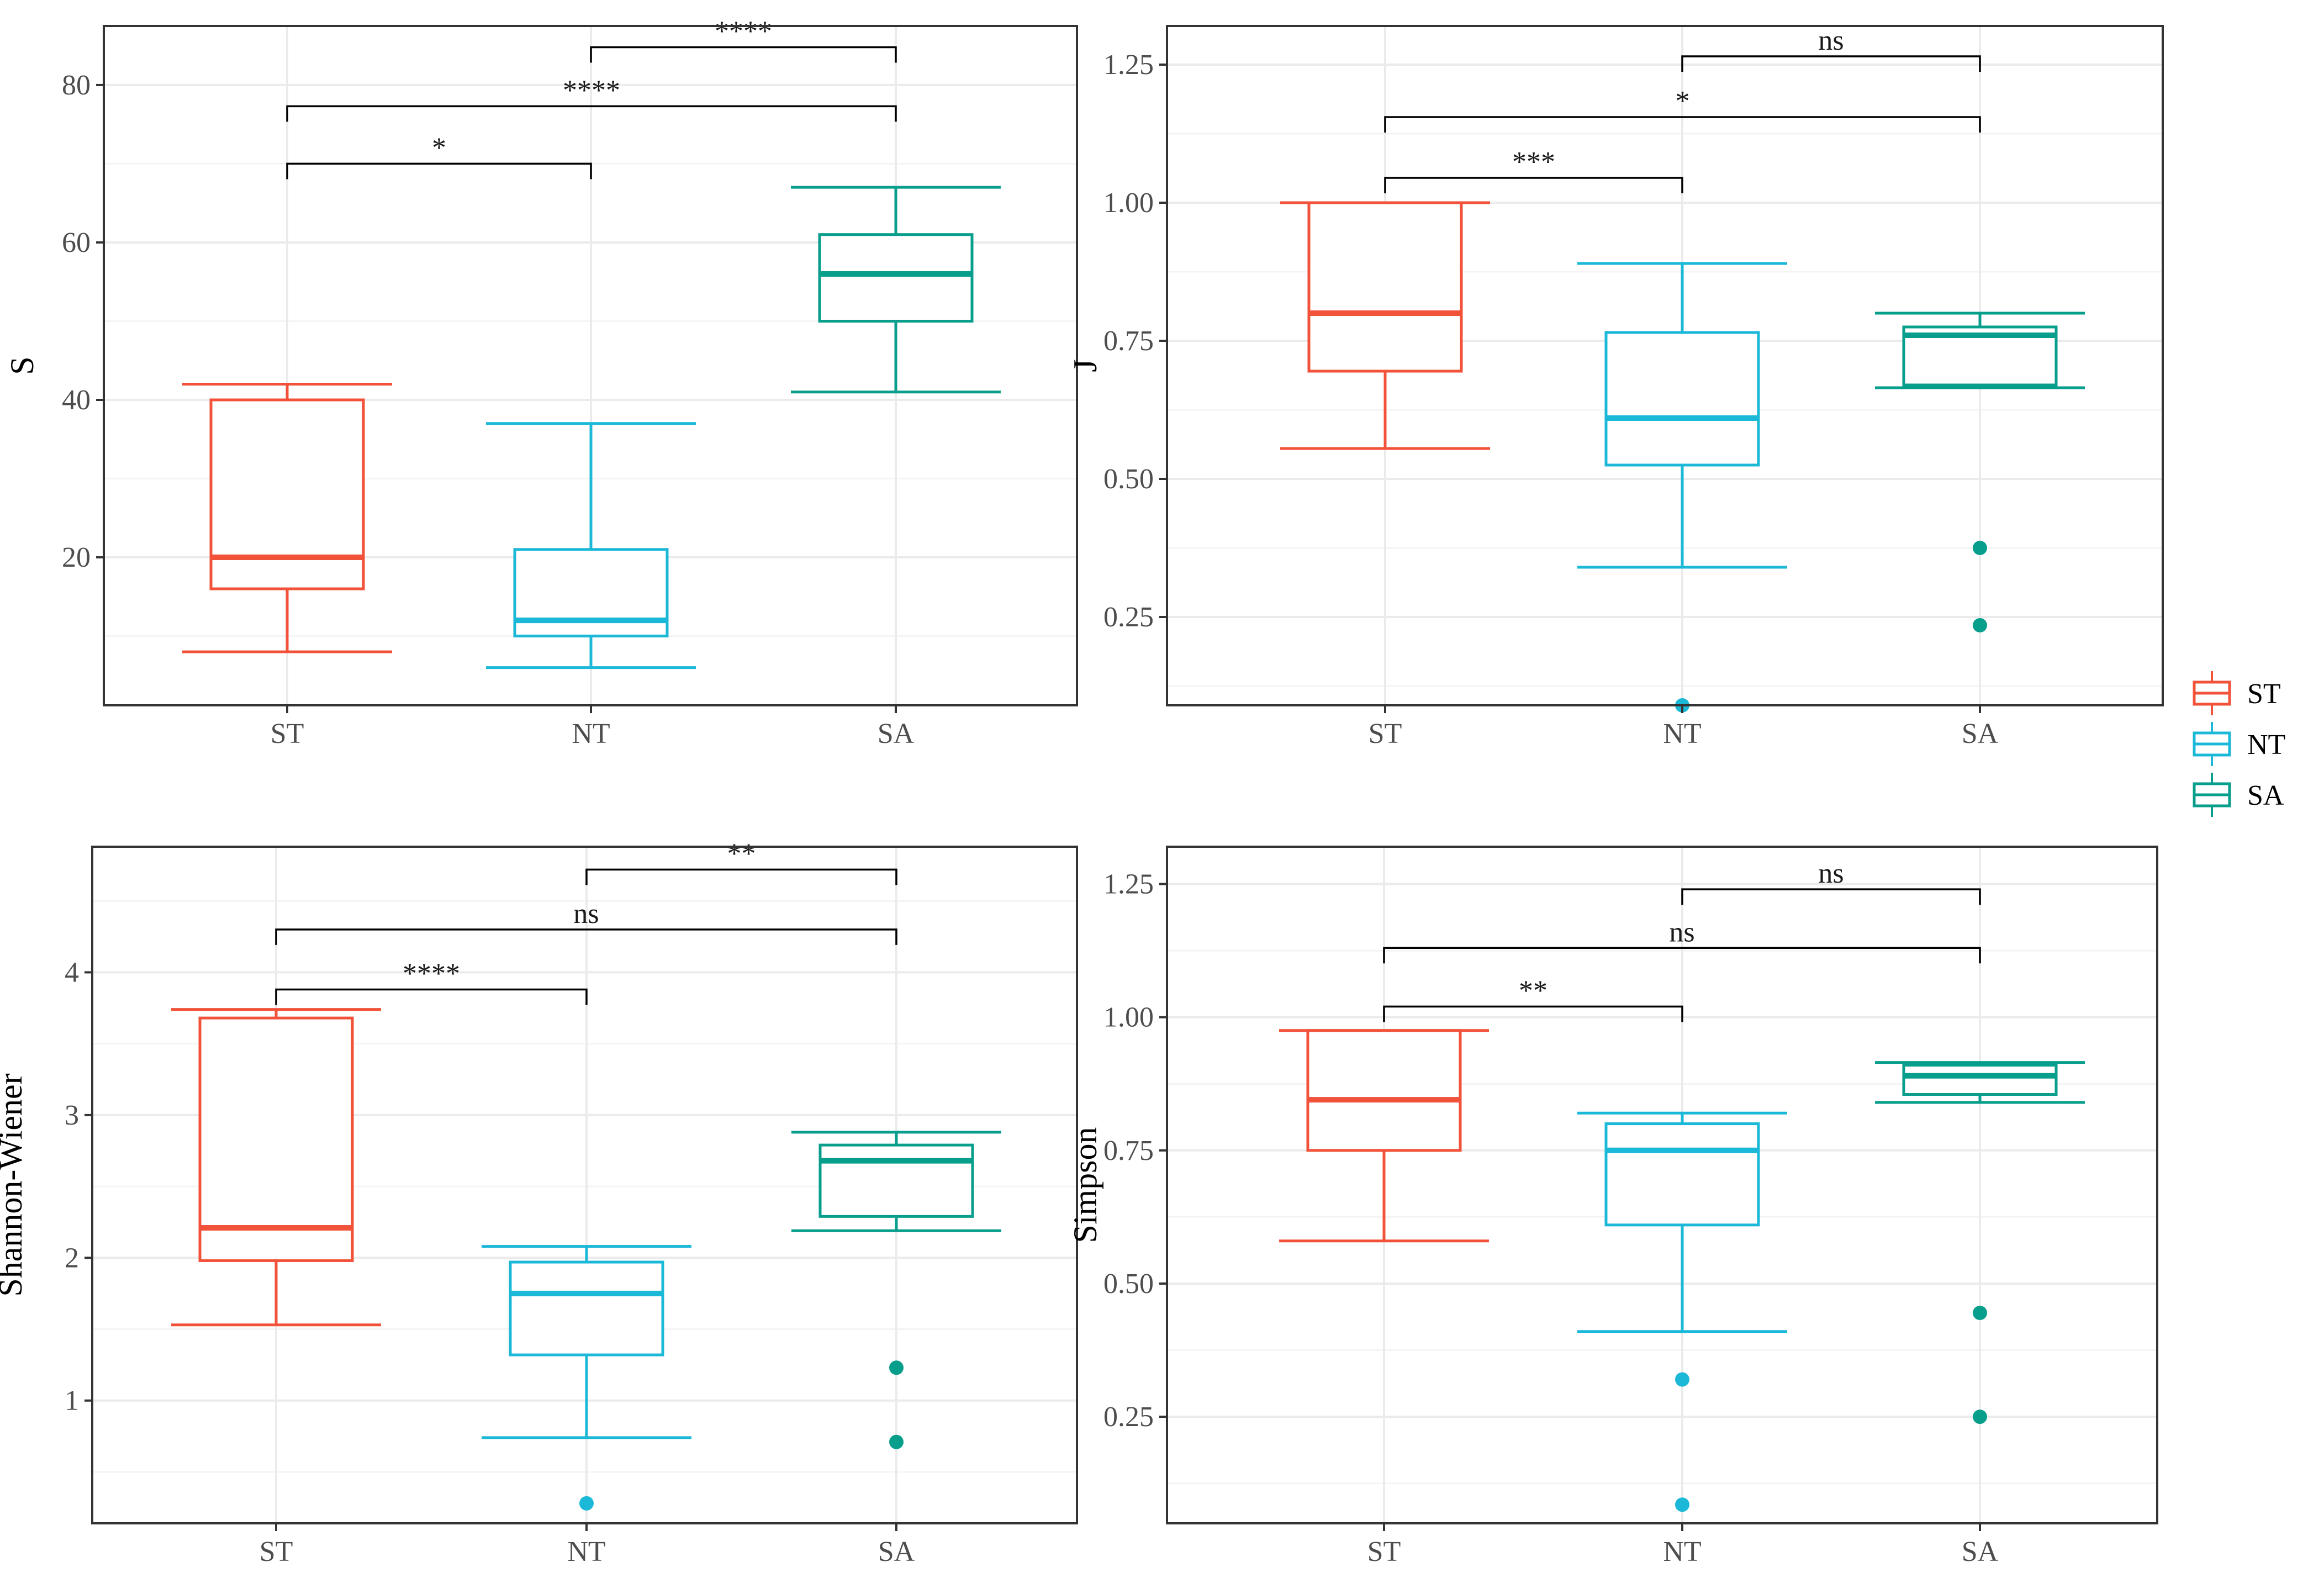 The width and height of the screenshot is (2324, 1578). What do you see at coordinates (1085, 365) in the screenshot?
I see `y-axis-title: J` at bounding box center [1085, 365].